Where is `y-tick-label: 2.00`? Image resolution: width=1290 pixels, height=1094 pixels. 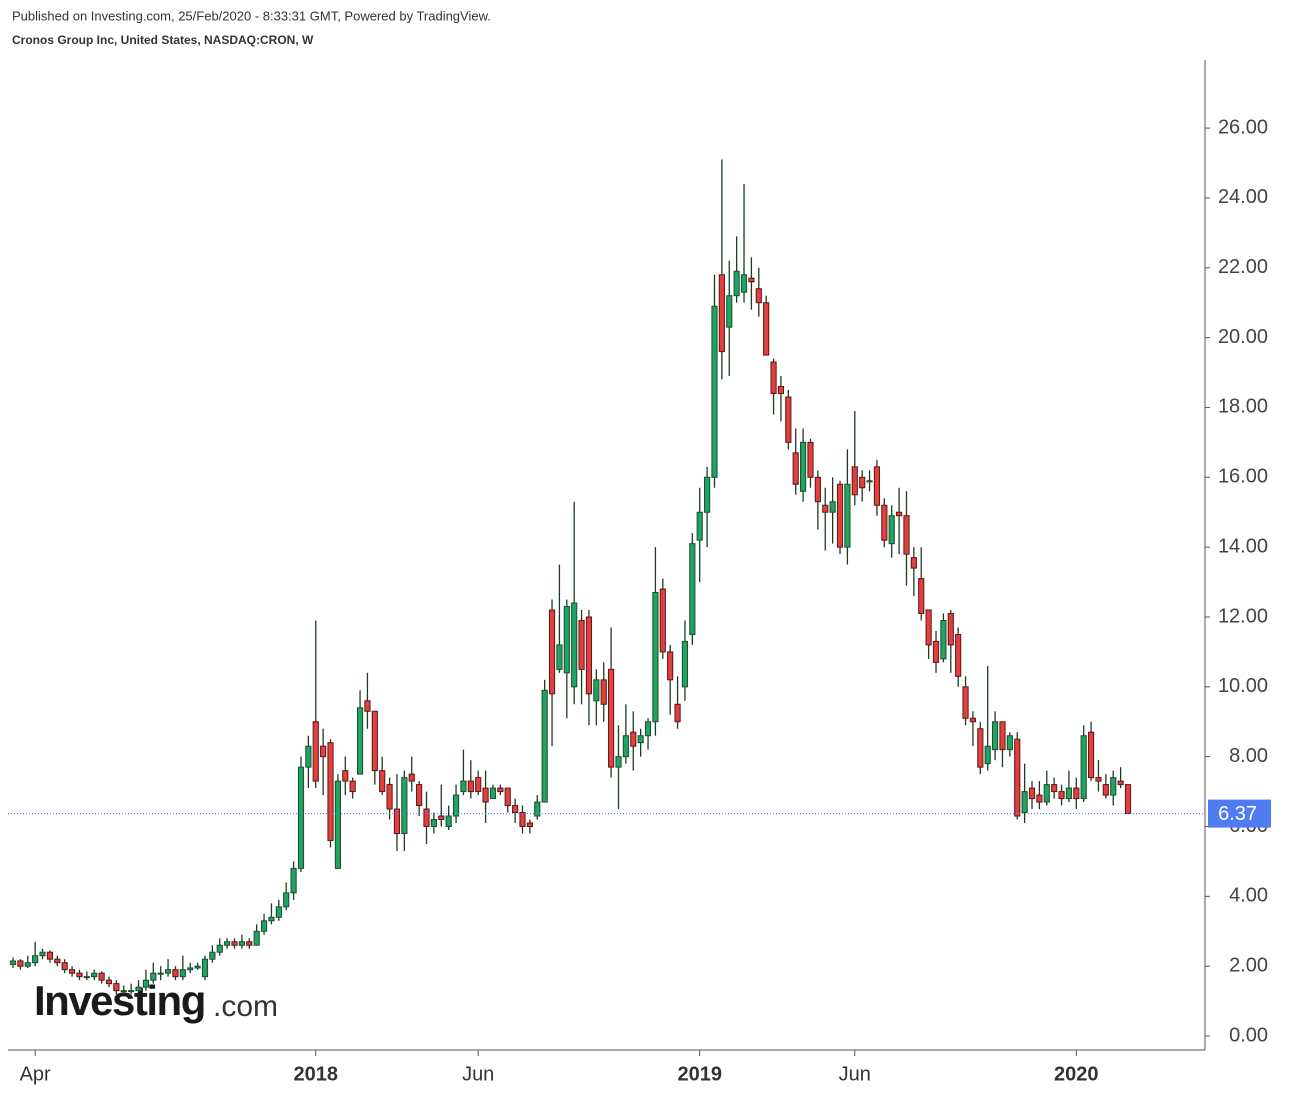
y-tick-label: 2.00 is located at coordinates (1248, 965).